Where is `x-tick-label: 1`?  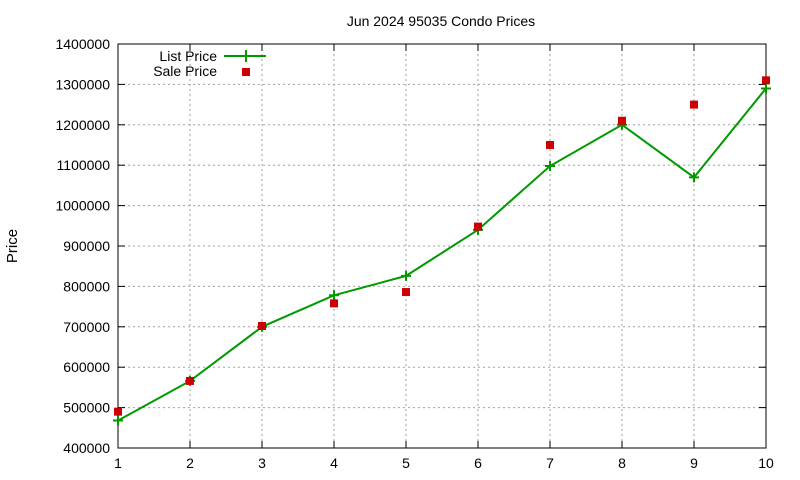
x-tick-label: 1 is located at coordinates (118, 463).